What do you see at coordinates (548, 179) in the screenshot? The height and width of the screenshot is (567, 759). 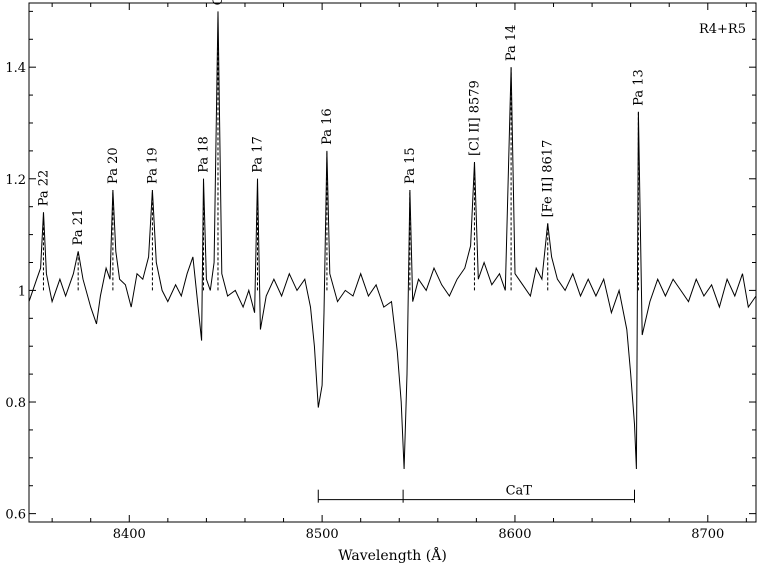 I see `emission-line-label: [Fe II] 8617` at bounding box center [548, 179].